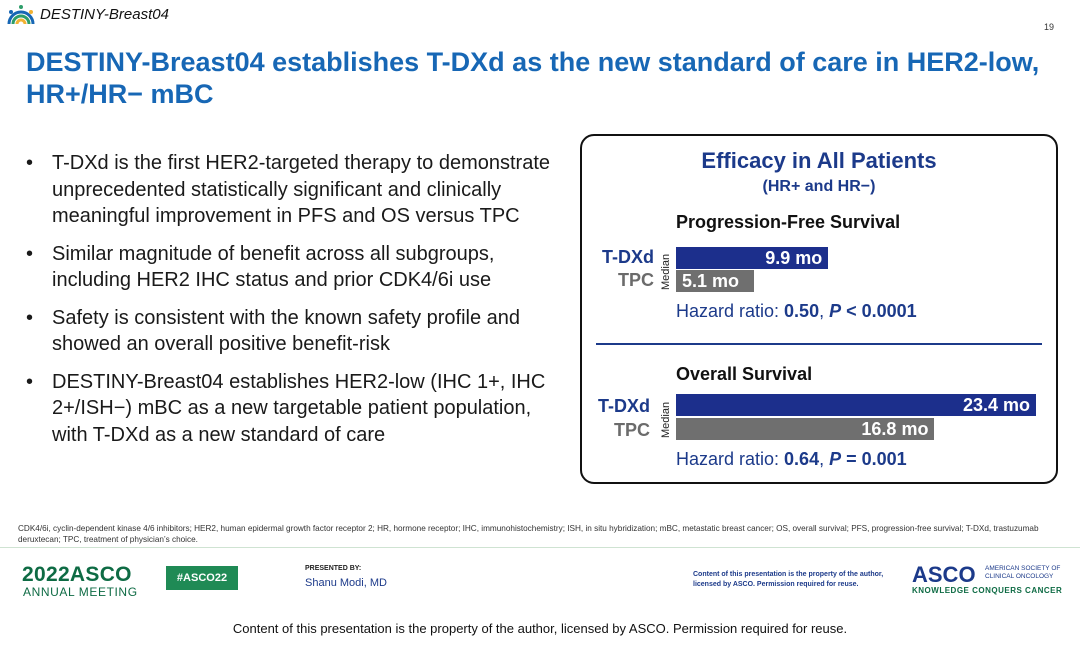 The width and height of the screenshot is (1080, 648). I want to click on pfs-hazard-ratio: Hazard ratio: 0.50, P < 0.0001, so click(796, 311).